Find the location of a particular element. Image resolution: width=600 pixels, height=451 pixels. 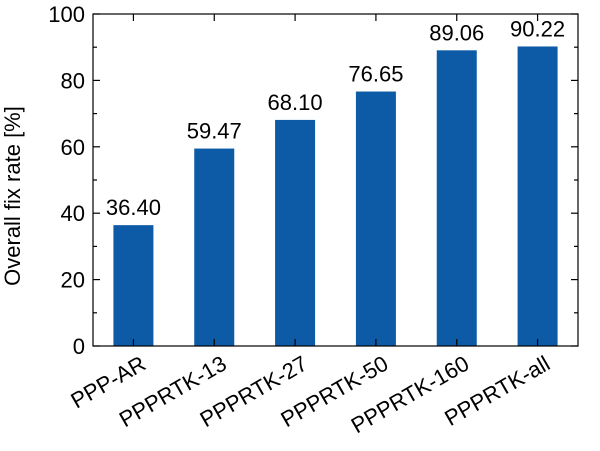

data-label: 36.40 is located at coordinates (133, 207).